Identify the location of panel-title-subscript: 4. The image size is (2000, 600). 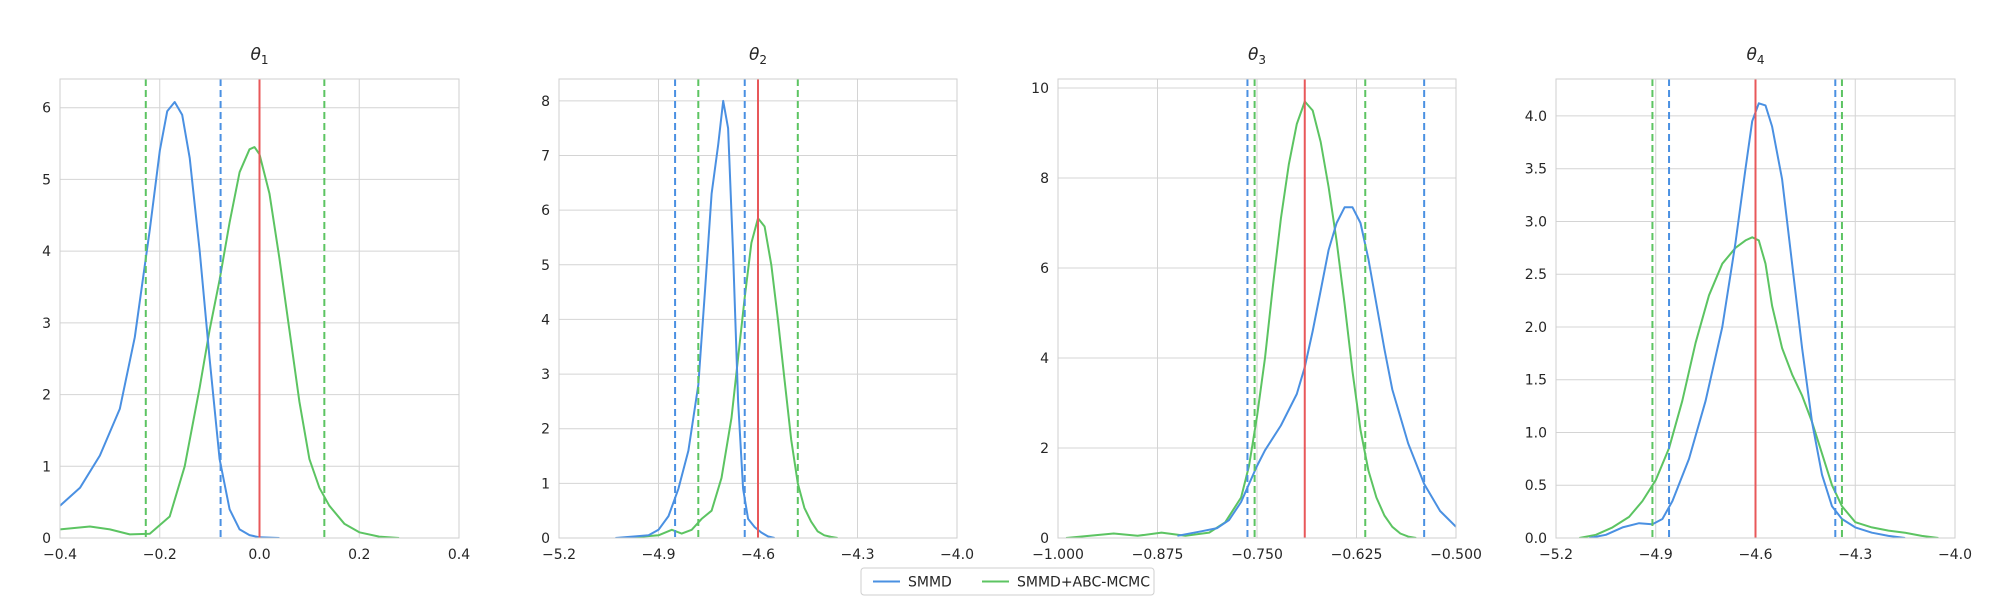
(1761, 60).